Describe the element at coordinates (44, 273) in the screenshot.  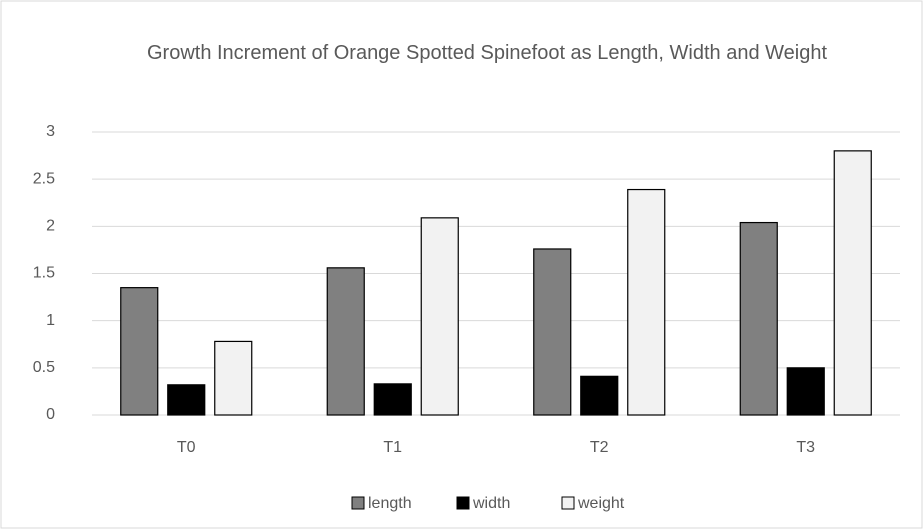
I see `y-tick-label: 1.5` at that location.